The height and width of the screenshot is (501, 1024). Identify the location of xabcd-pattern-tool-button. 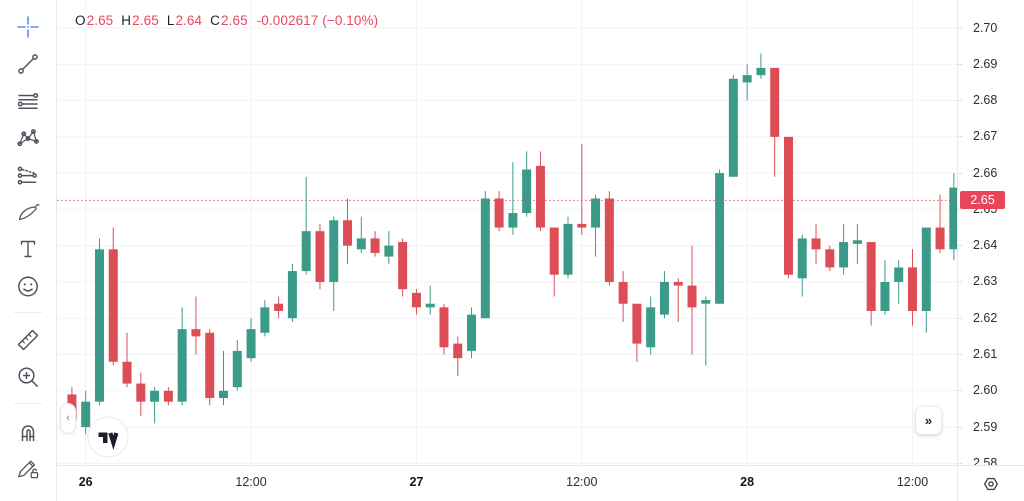
(28, 137).